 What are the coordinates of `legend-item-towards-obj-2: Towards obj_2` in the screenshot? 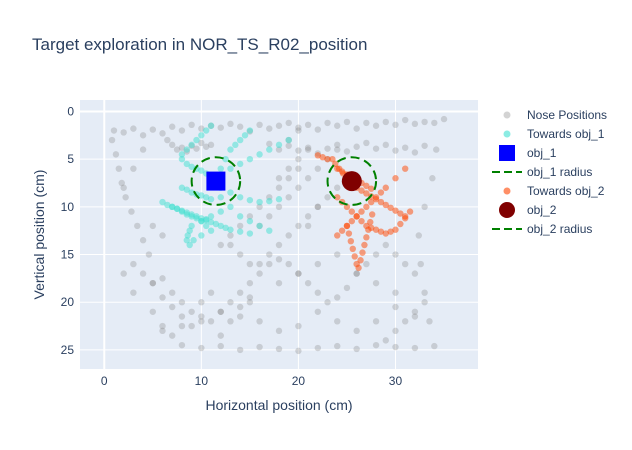 It's located at (554, 191).